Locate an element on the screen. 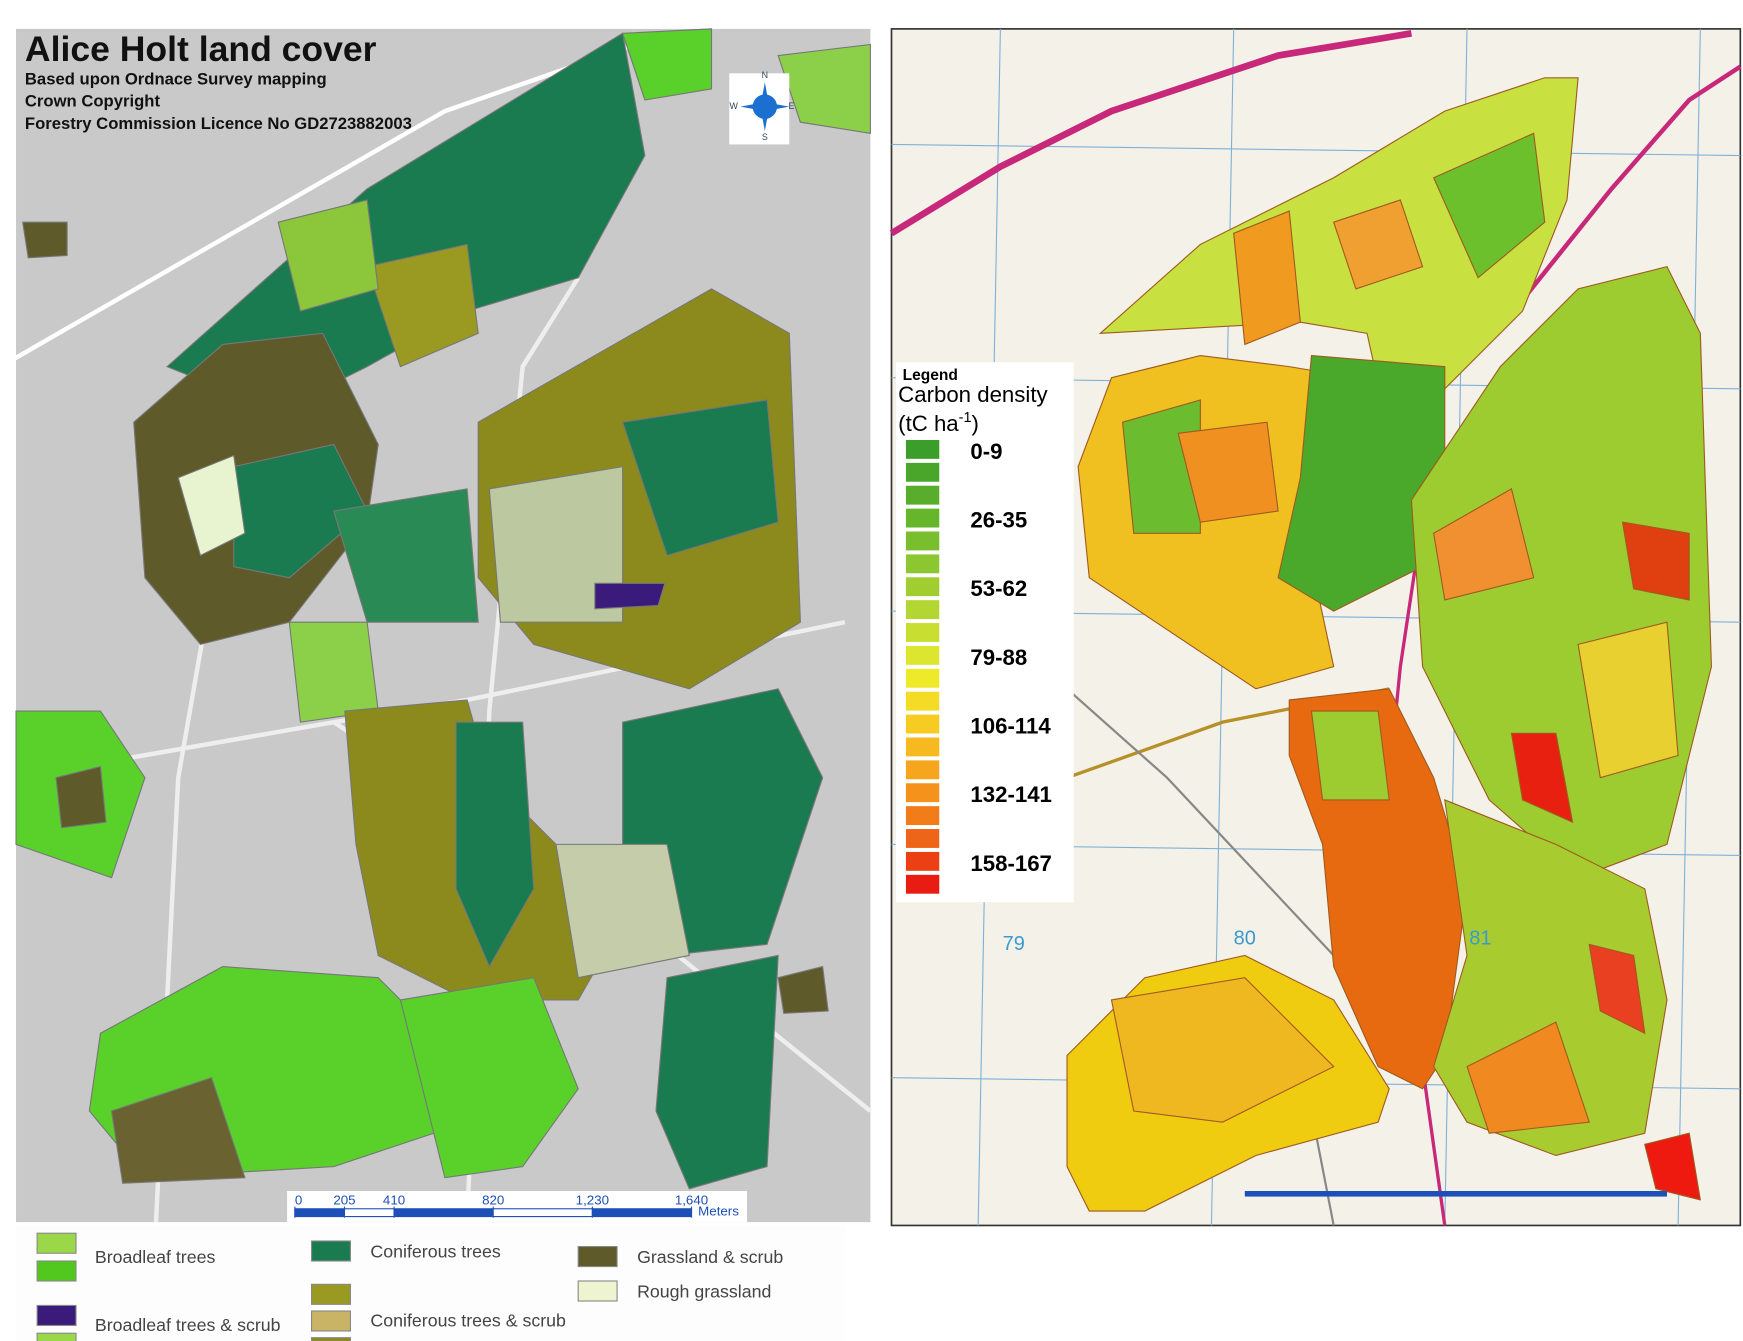  unit-part: ) is located at coordinates (975, 423).